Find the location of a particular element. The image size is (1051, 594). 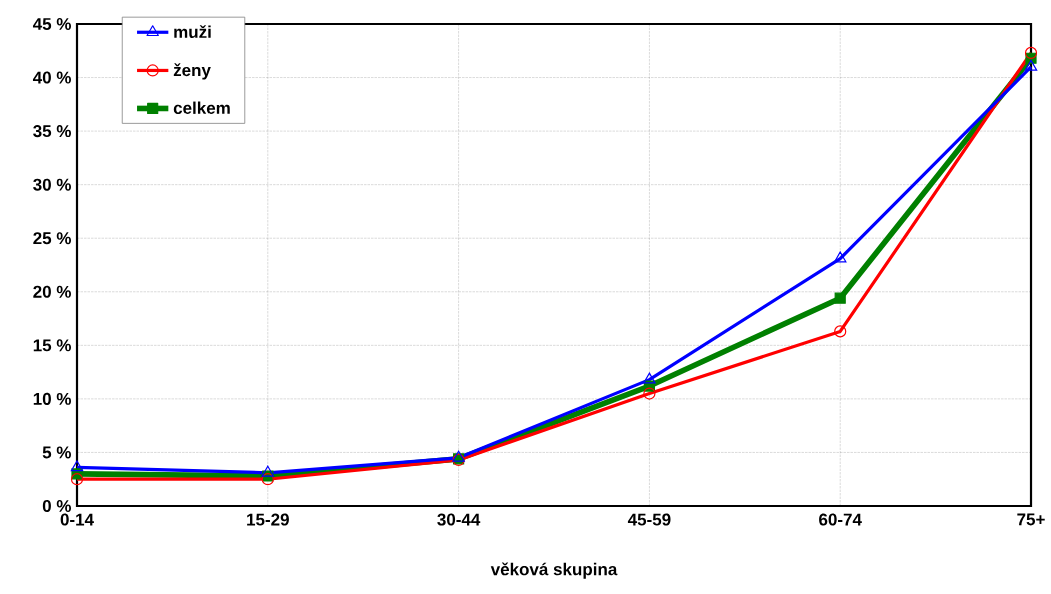

y-tick-label: 45 % is located at coordinates (51, 24).